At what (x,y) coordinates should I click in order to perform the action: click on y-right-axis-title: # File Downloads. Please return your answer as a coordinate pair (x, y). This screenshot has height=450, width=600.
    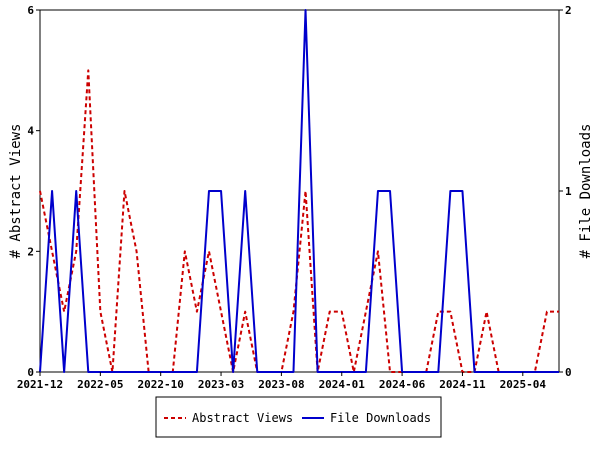
    Looking at the image, I should click on (586, 191).